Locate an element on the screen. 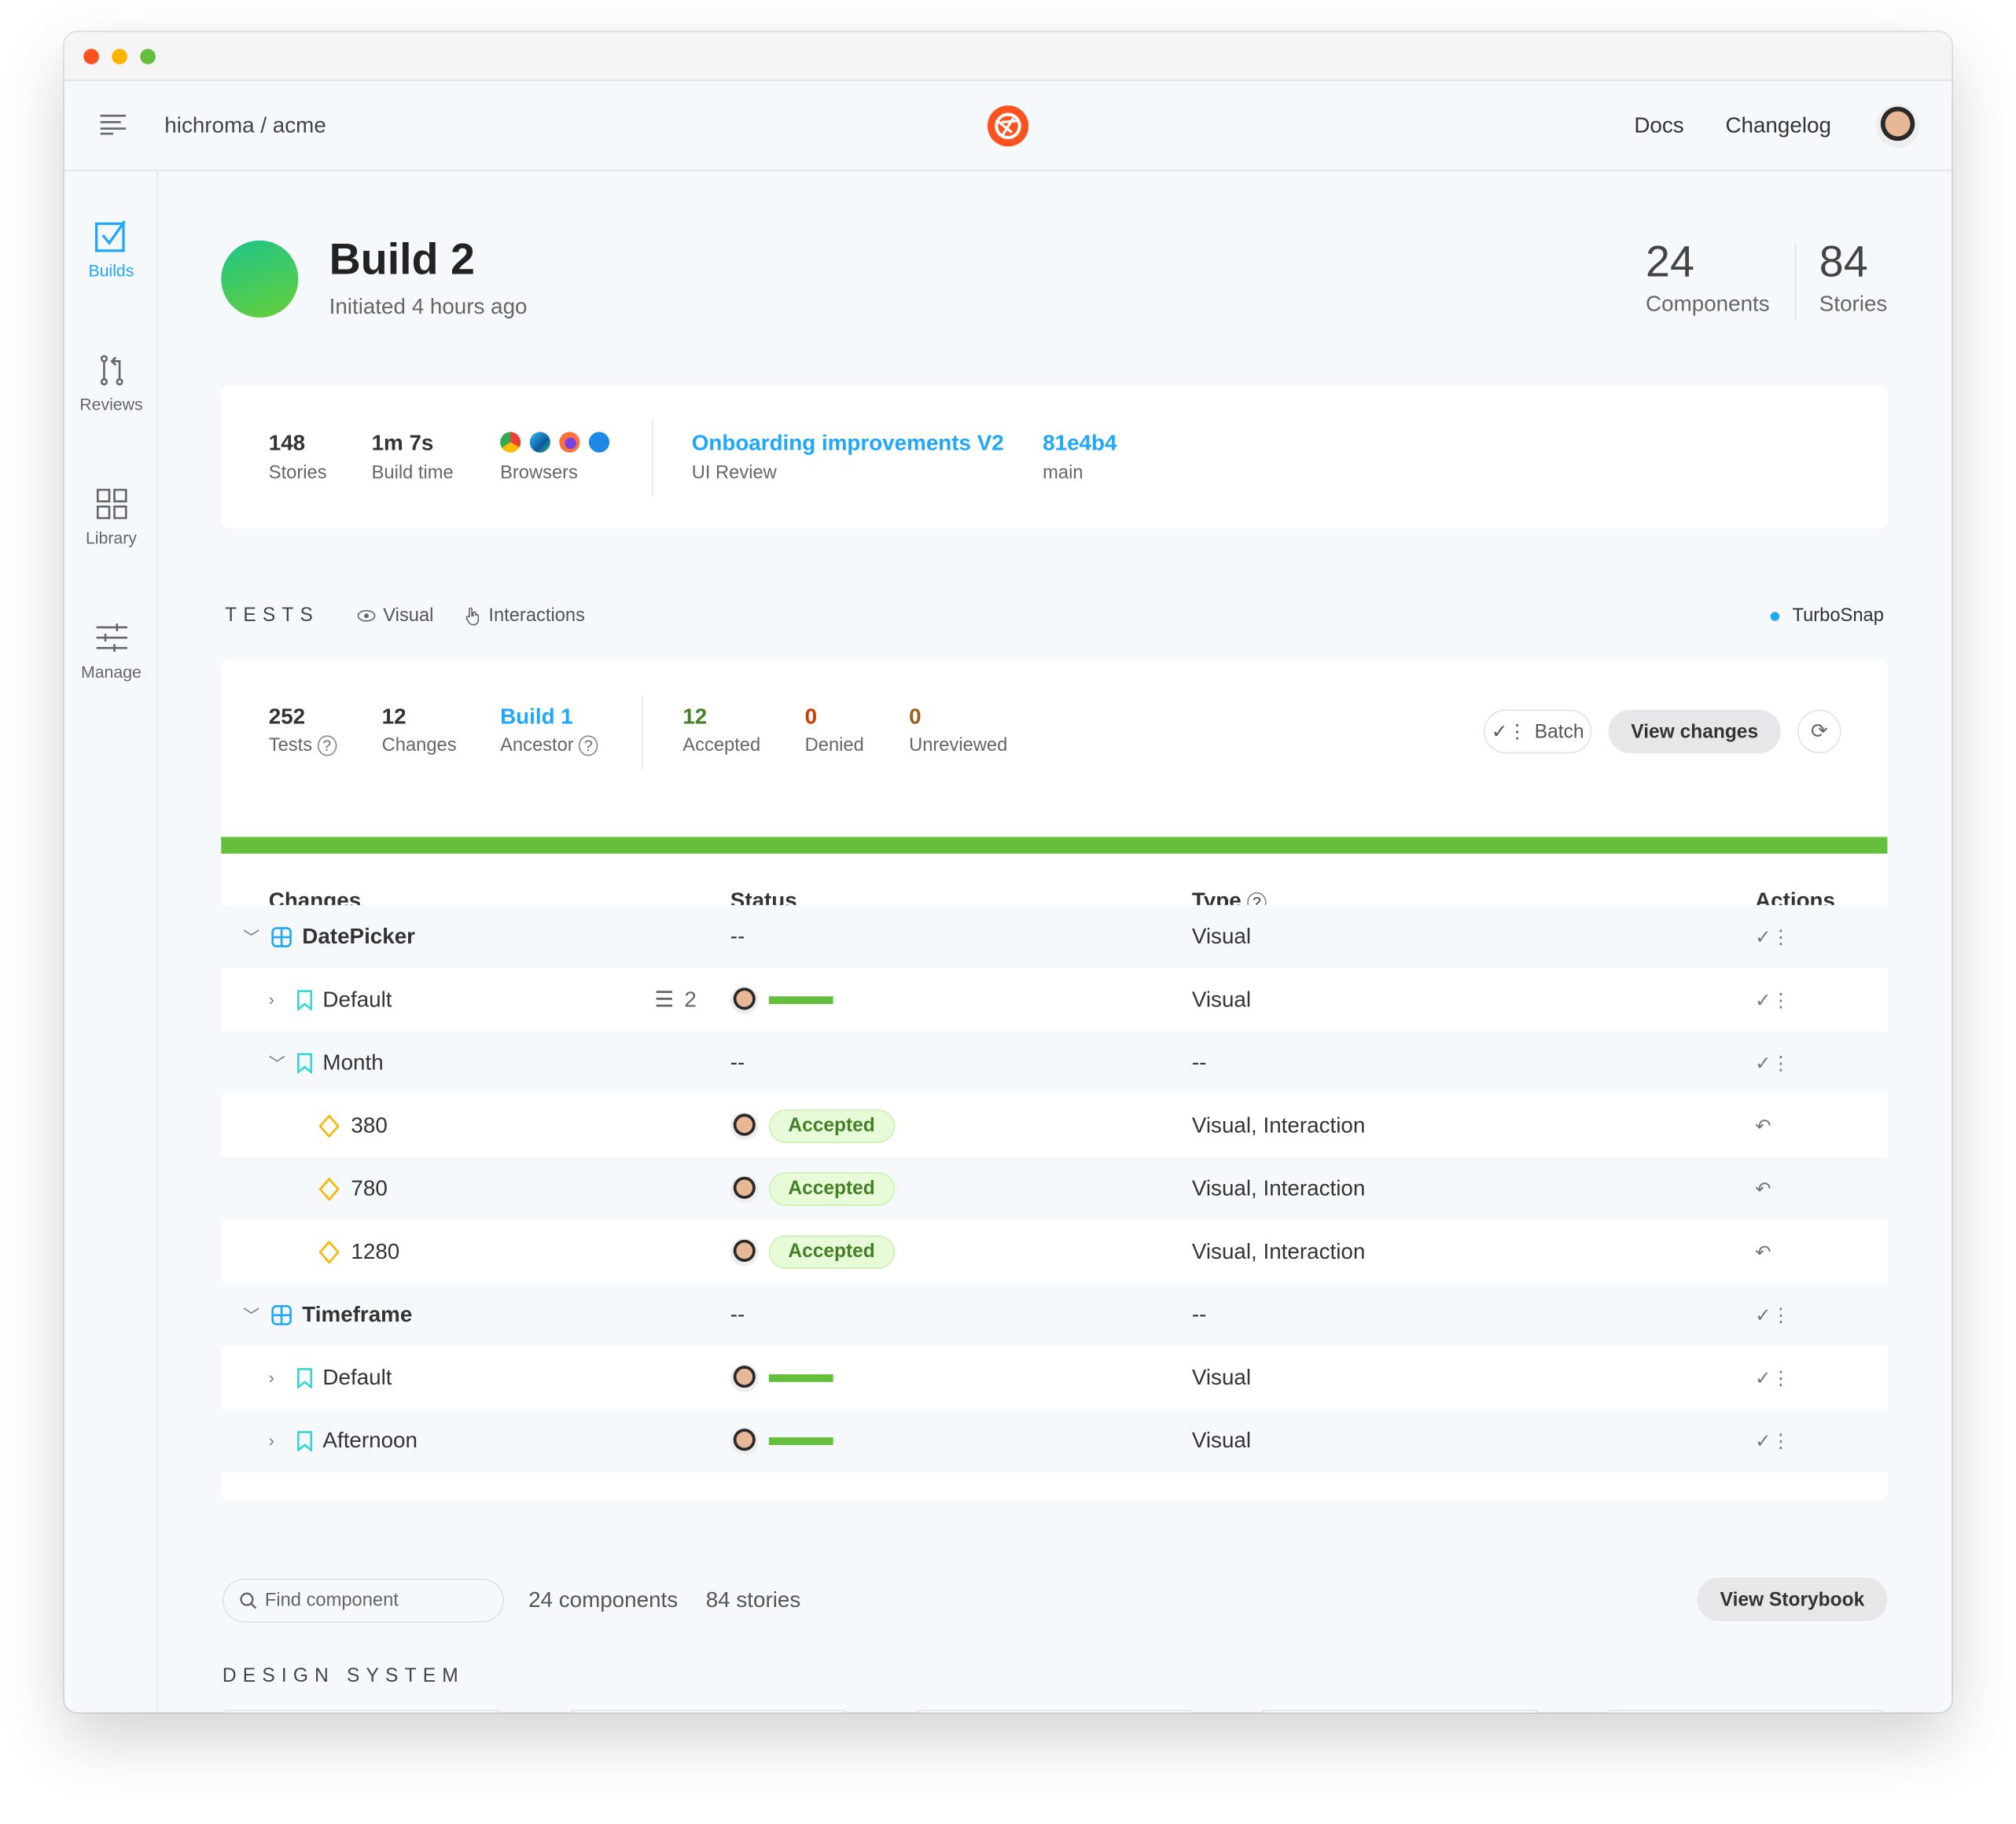  table-row: 780 Accepted Visual, Interaction ↶ is located at coordinates (1054, 1188).